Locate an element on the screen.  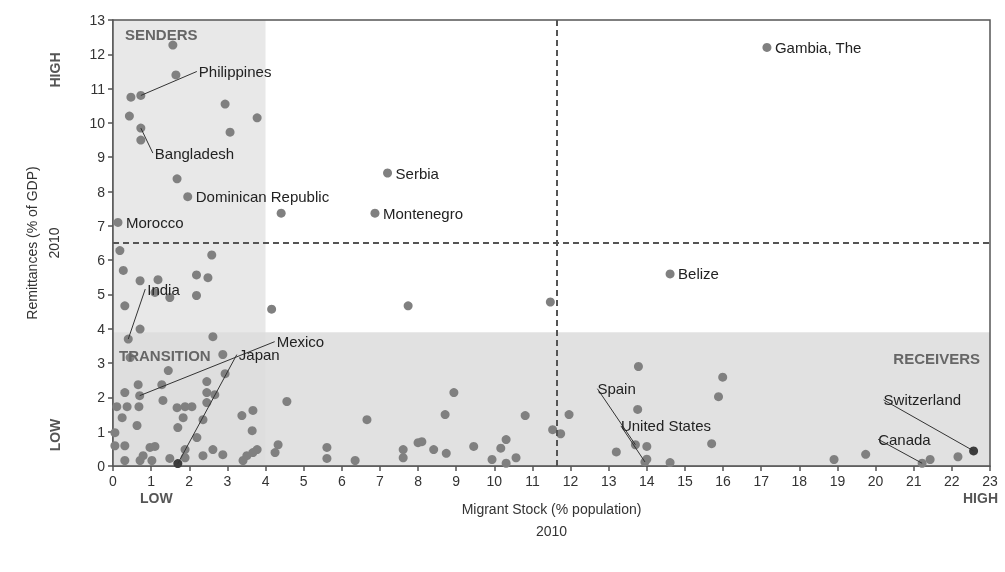
x-tick-label: 21 is located at coordinates (913, 481).